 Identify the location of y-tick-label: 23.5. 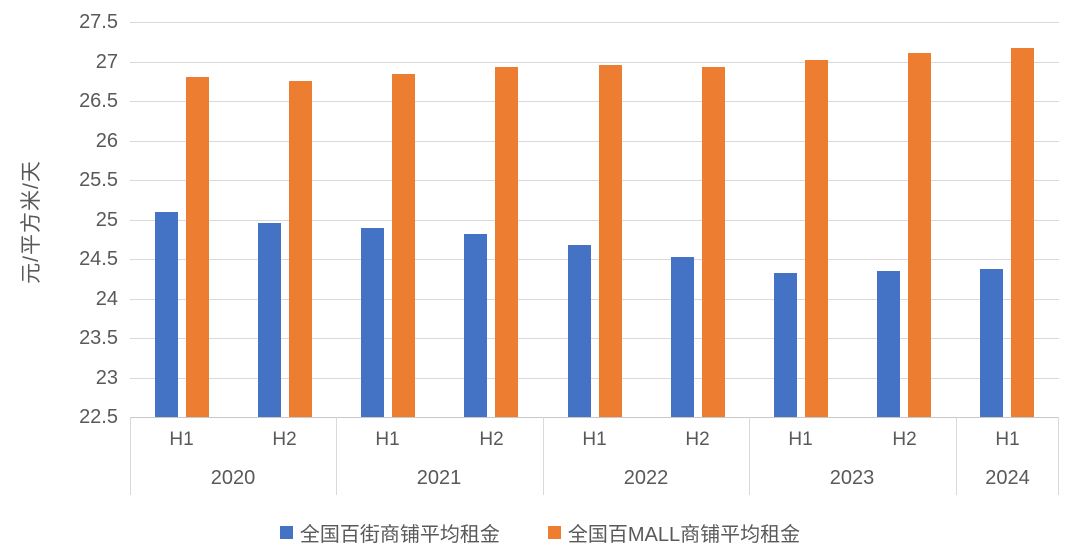
(98, 338).